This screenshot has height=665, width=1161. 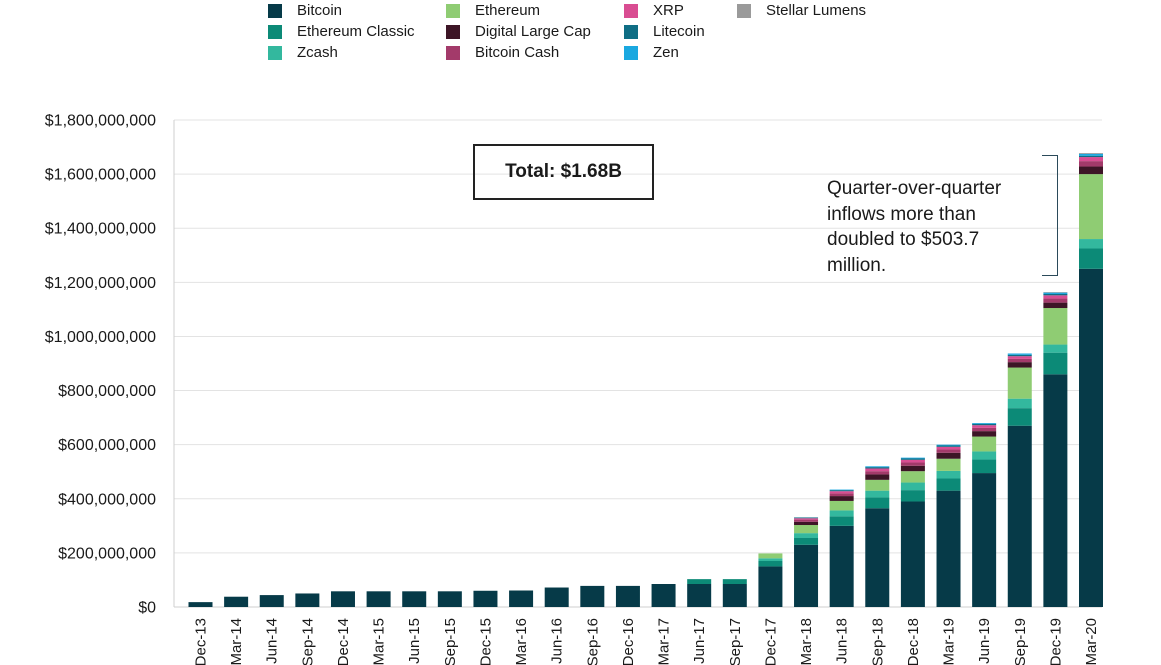 What do you see at coordinates (984, 641) in the screenshot?
I see `x-tick-label: Jun-19` at bounding box center [984, 641].